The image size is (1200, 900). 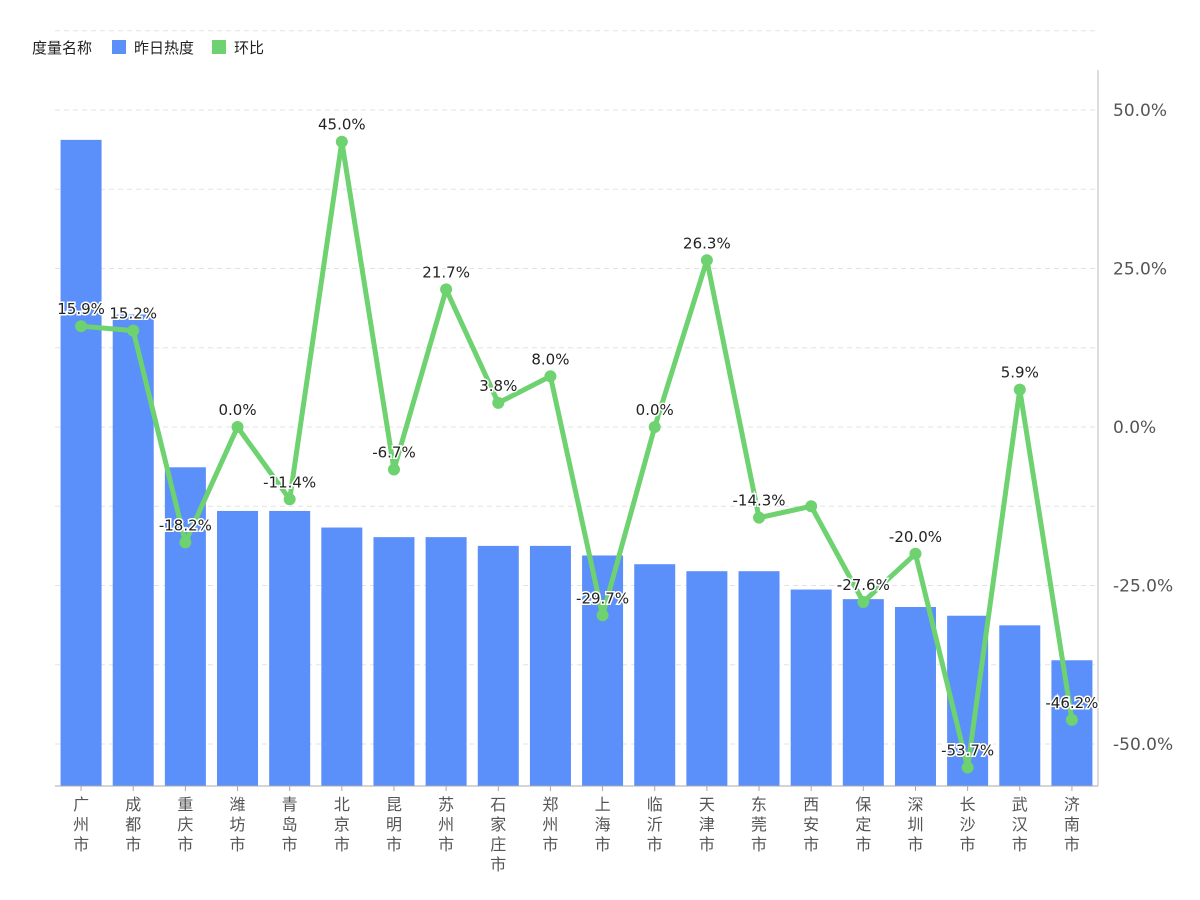 What do you see at coordinates (1143, 745) in the screenshot?
I see `y-tick-label: -50.0%` at bounding box center [1143, 745].